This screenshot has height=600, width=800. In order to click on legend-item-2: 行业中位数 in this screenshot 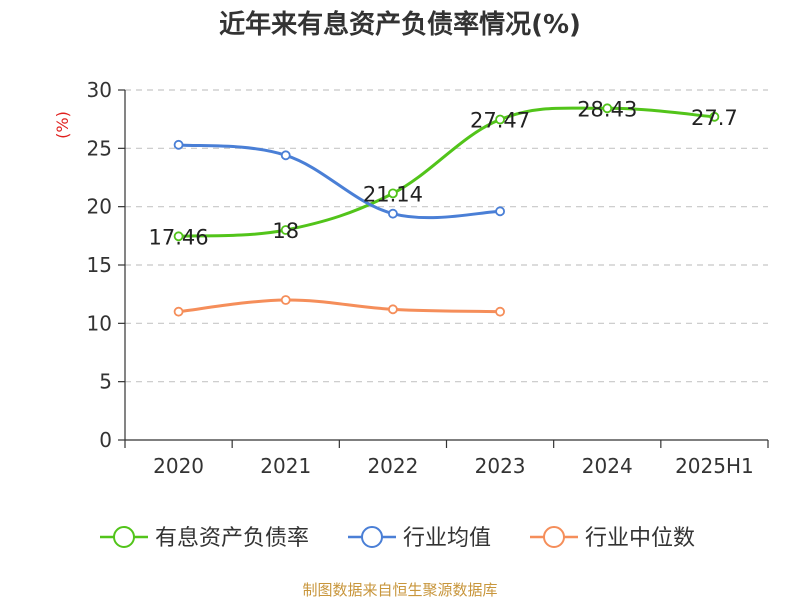, I will do `click(612, 538)`.